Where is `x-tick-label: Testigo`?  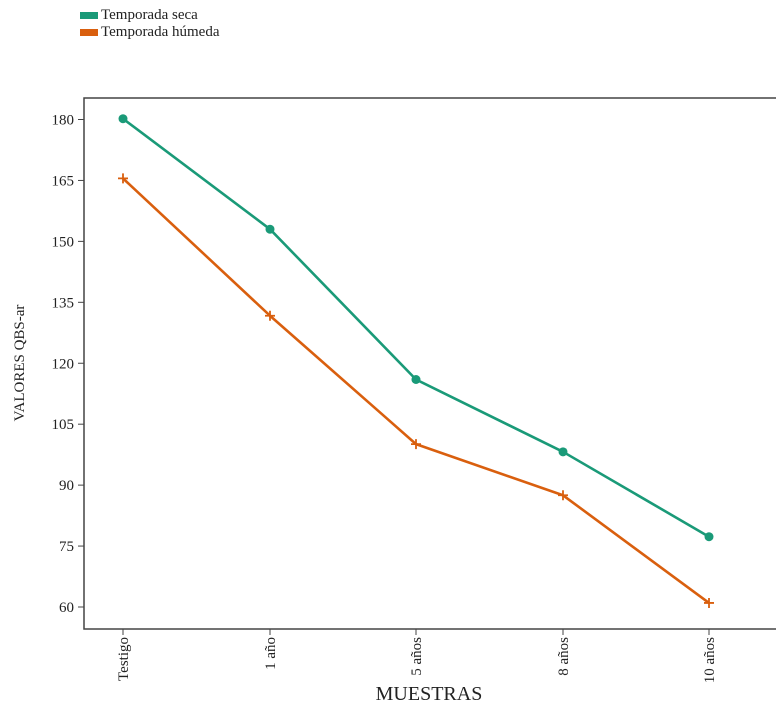 x-tick-label: Testigo is located at coordinates (124, 659).